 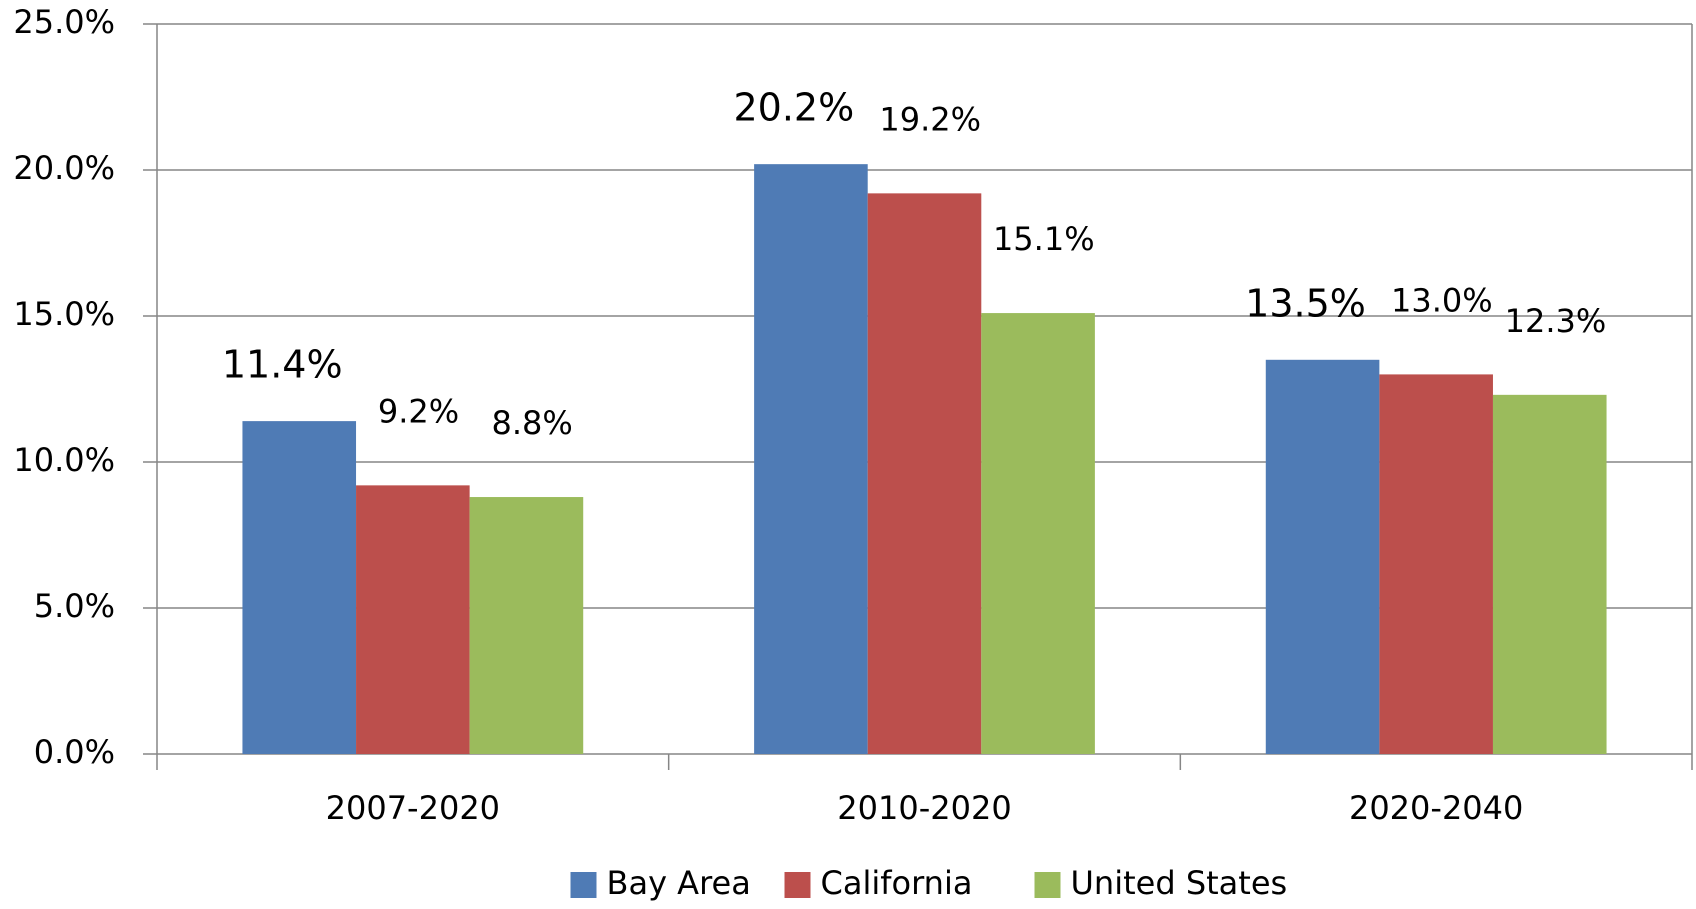 What do you see at coordinates (531, 423) in the screenshot?
I see `value-label: 8.8%` at bounding box center [531, 423].